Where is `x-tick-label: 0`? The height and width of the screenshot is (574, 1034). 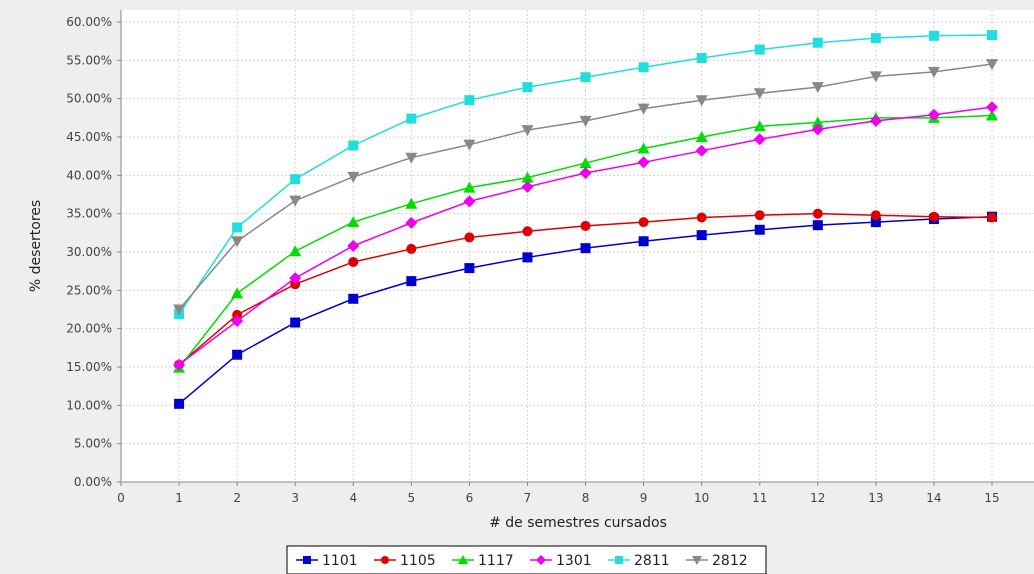
x-tick-label: 0 is located at coordinates (121, 498).